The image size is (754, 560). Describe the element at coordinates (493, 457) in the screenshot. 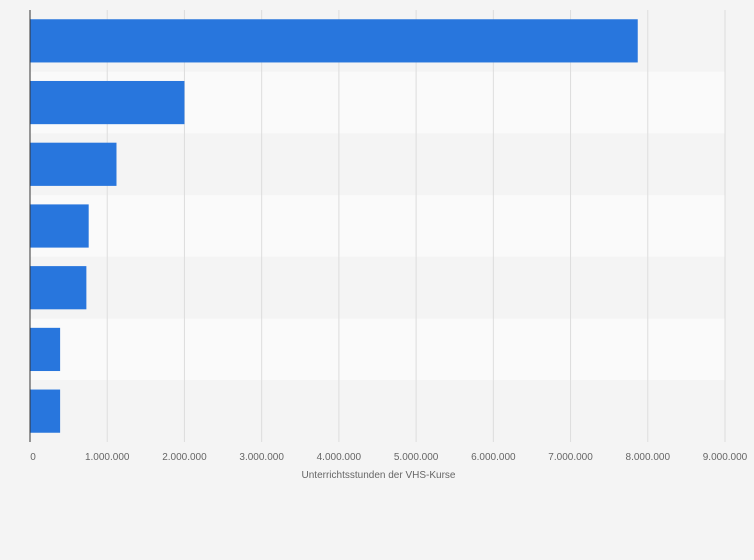

I see `x-tick-label: 6.000.000` at that location.